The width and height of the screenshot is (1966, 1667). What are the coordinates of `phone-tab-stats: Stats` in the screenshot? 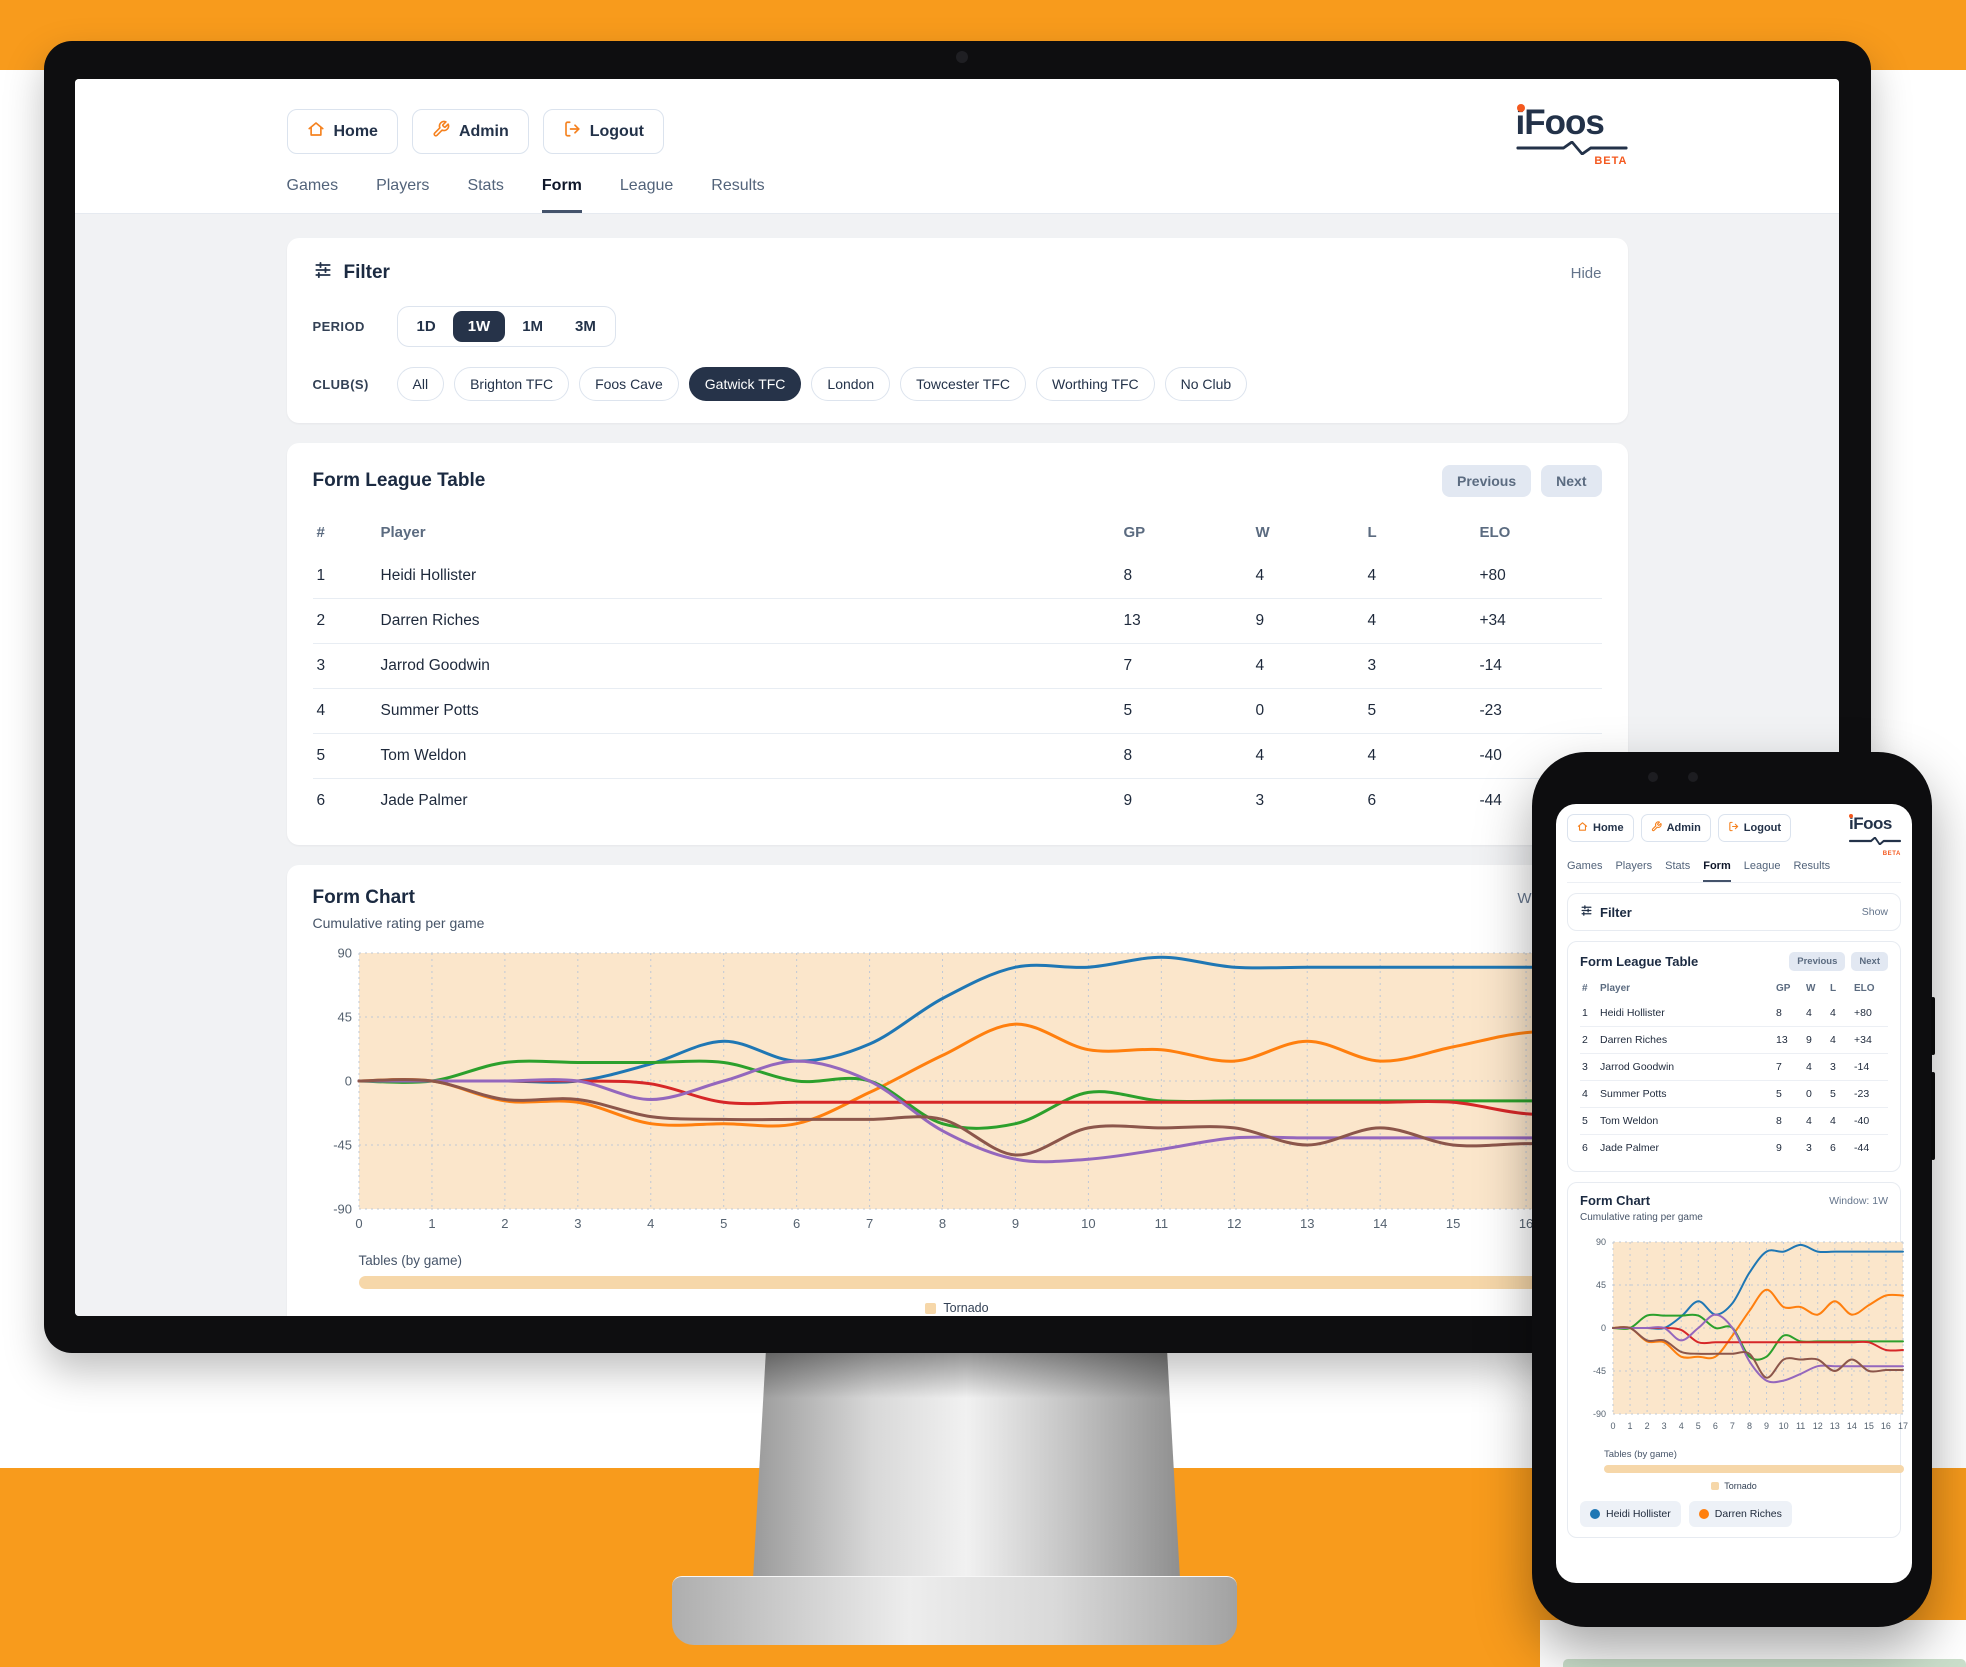 It's located at (1678, 866).